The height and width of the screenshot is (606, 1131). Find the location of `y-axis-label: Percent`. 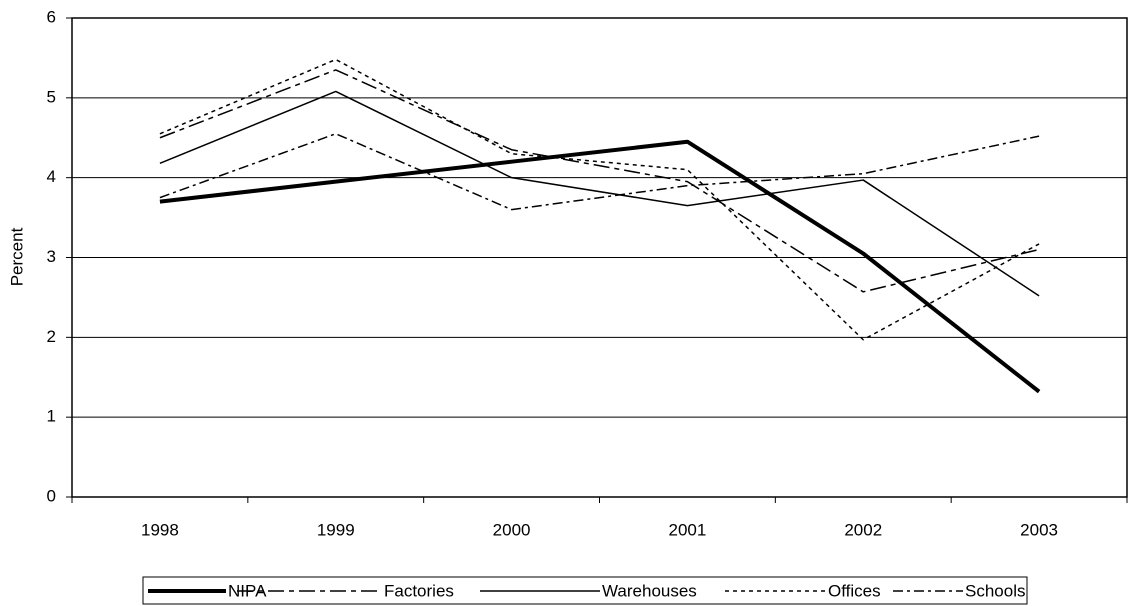

y-axis-label: Percent is located at coordinates (16, 256).